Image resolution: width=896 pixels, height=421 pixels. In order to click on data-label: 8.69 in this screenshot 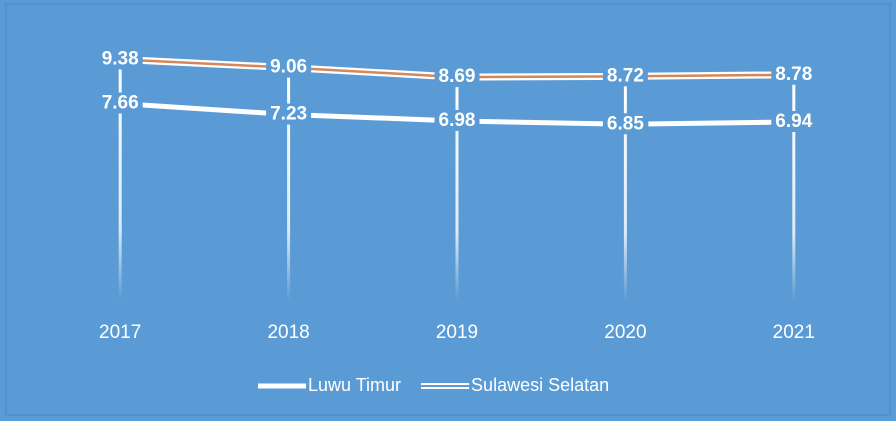, I will do `click(457, 76)`.